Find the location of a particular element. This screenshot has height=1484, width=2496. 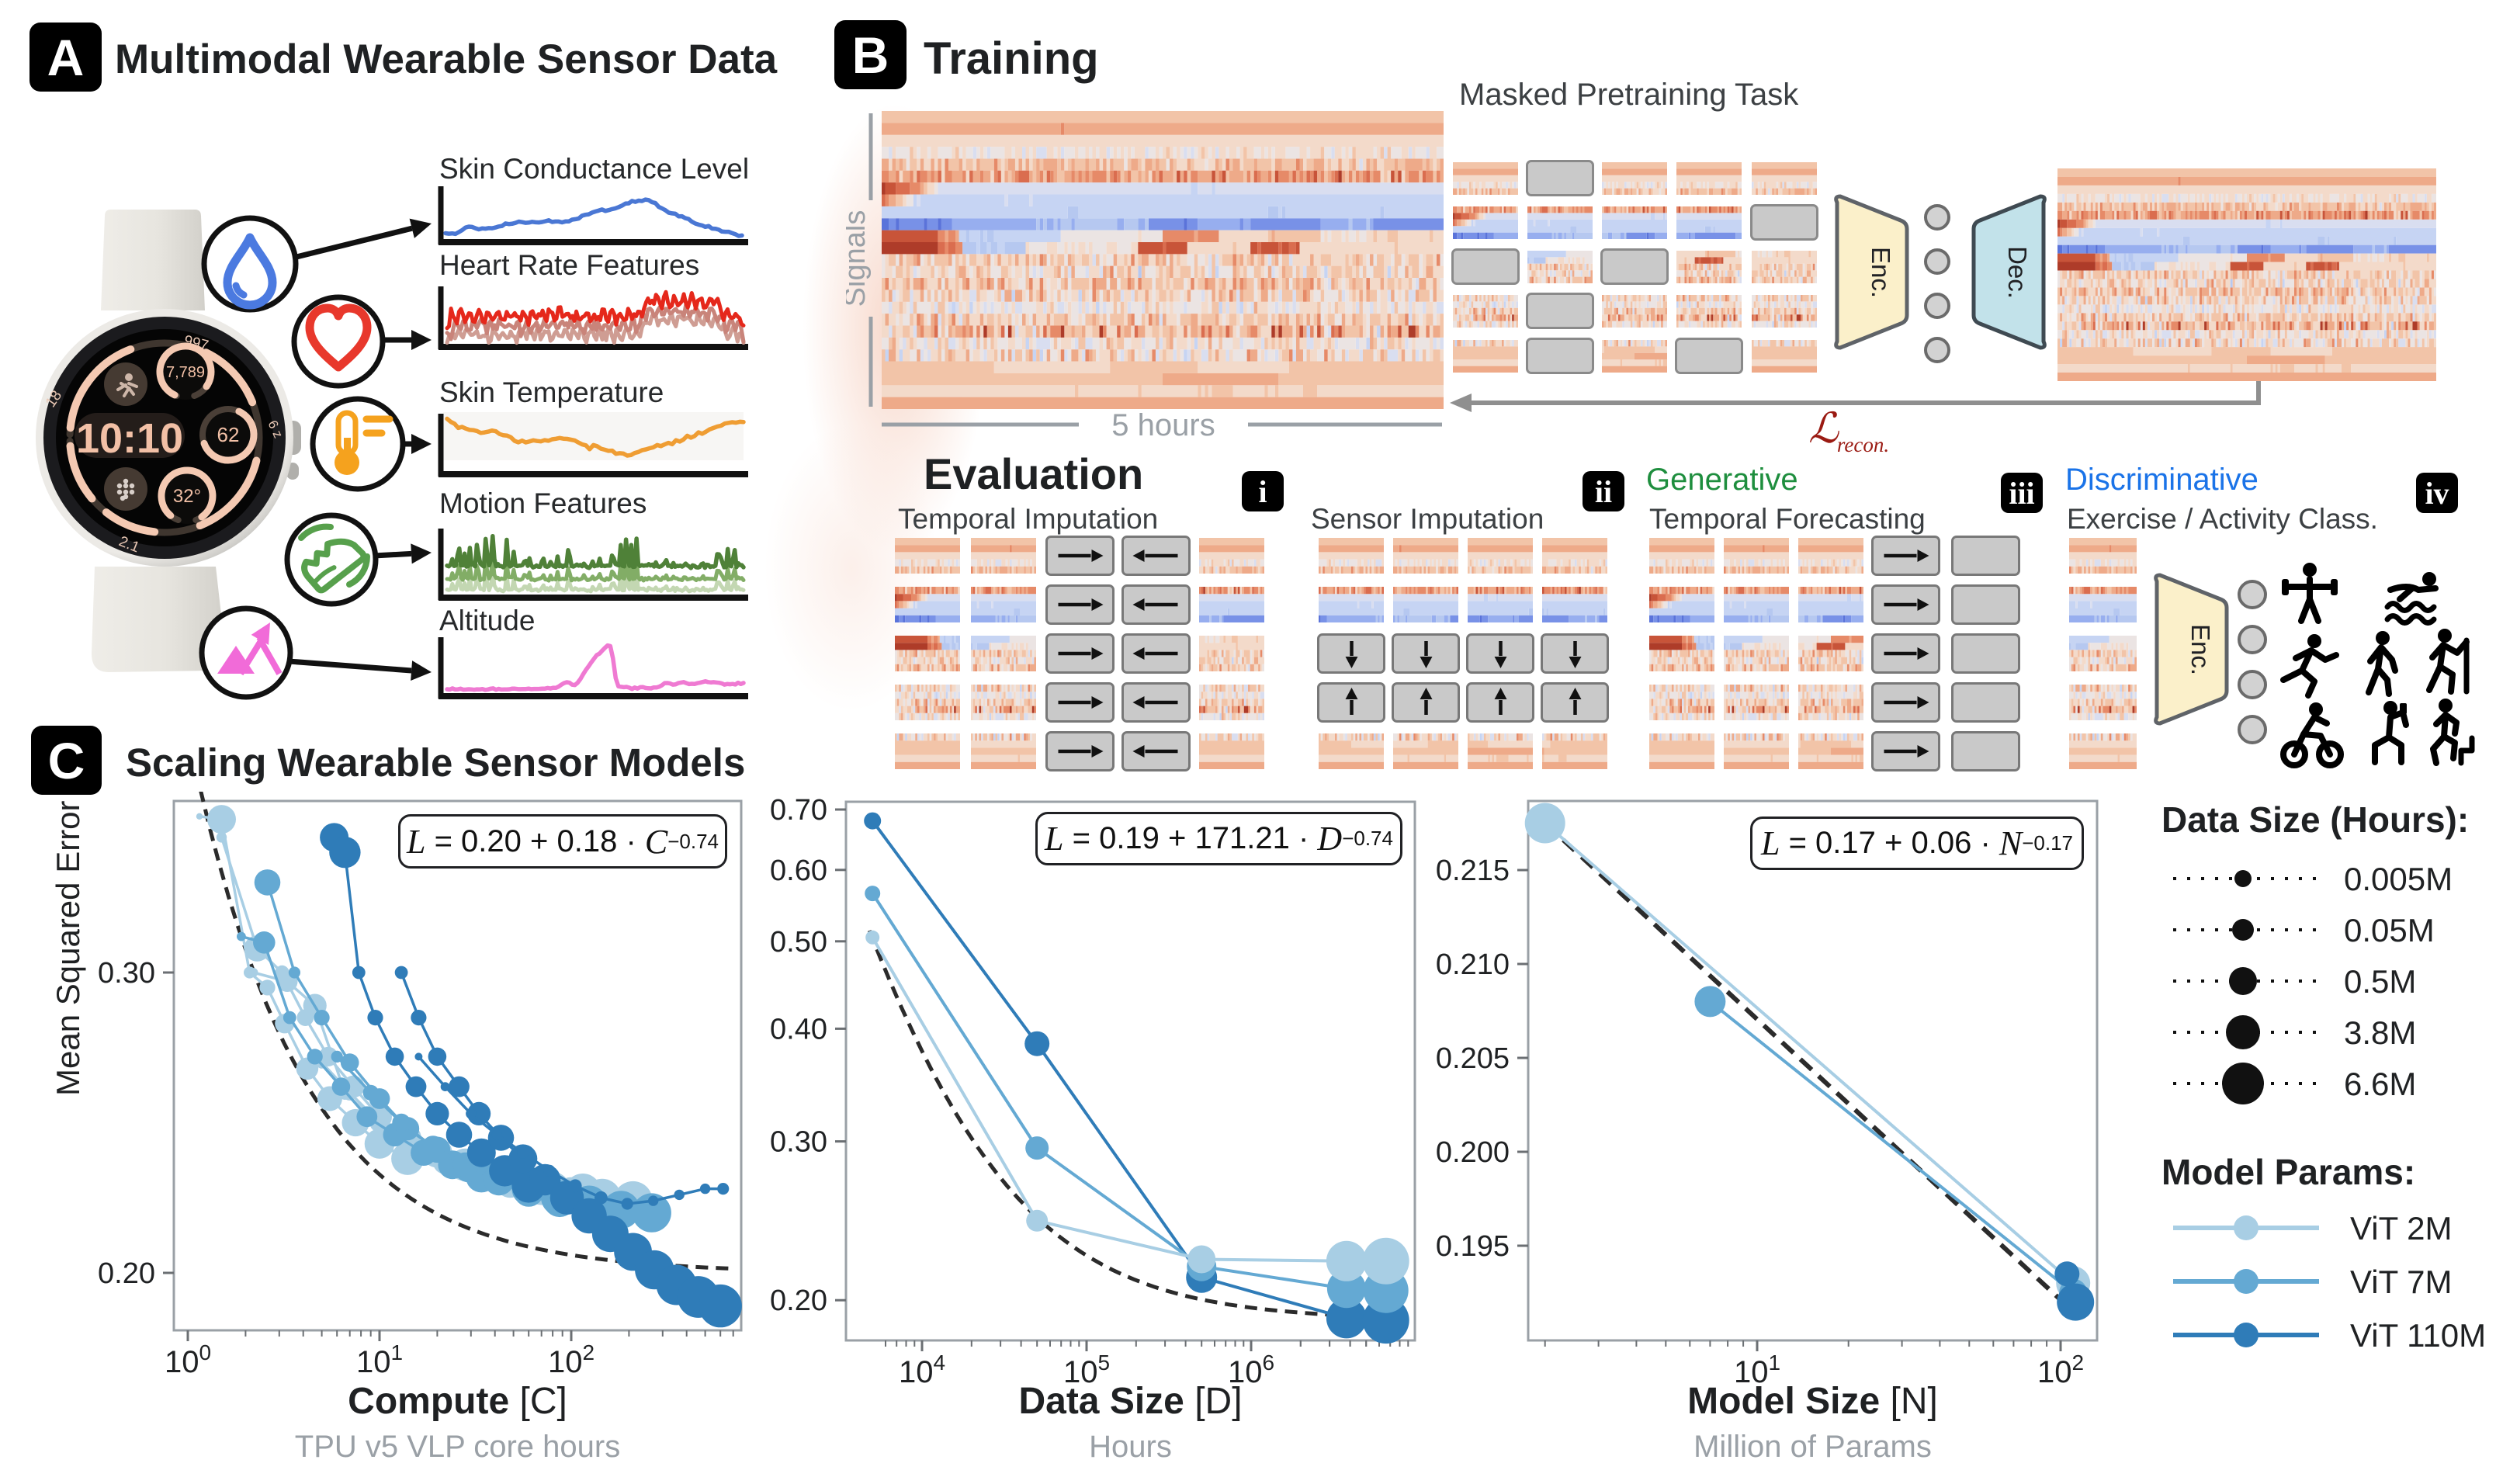

svg-text: ViT 110M is located at coordinates (2418, 1336).